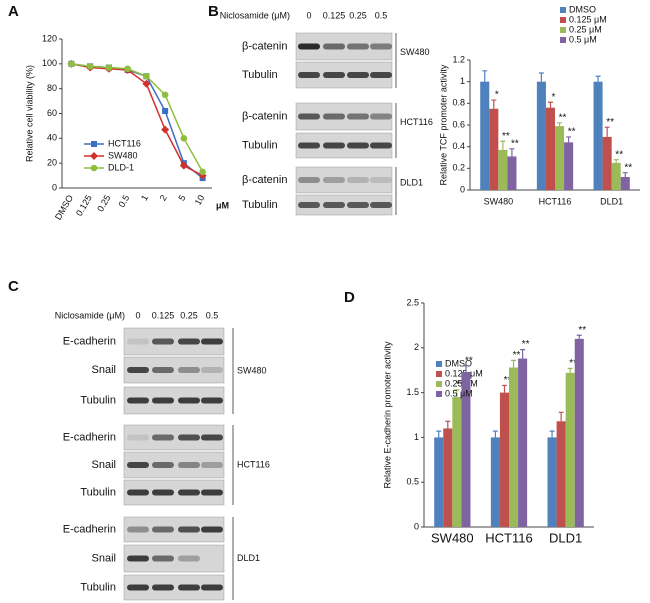 This screenshot has height=603, width=650. I want to click on y-tick-label: 1.2, so click(458, 59).